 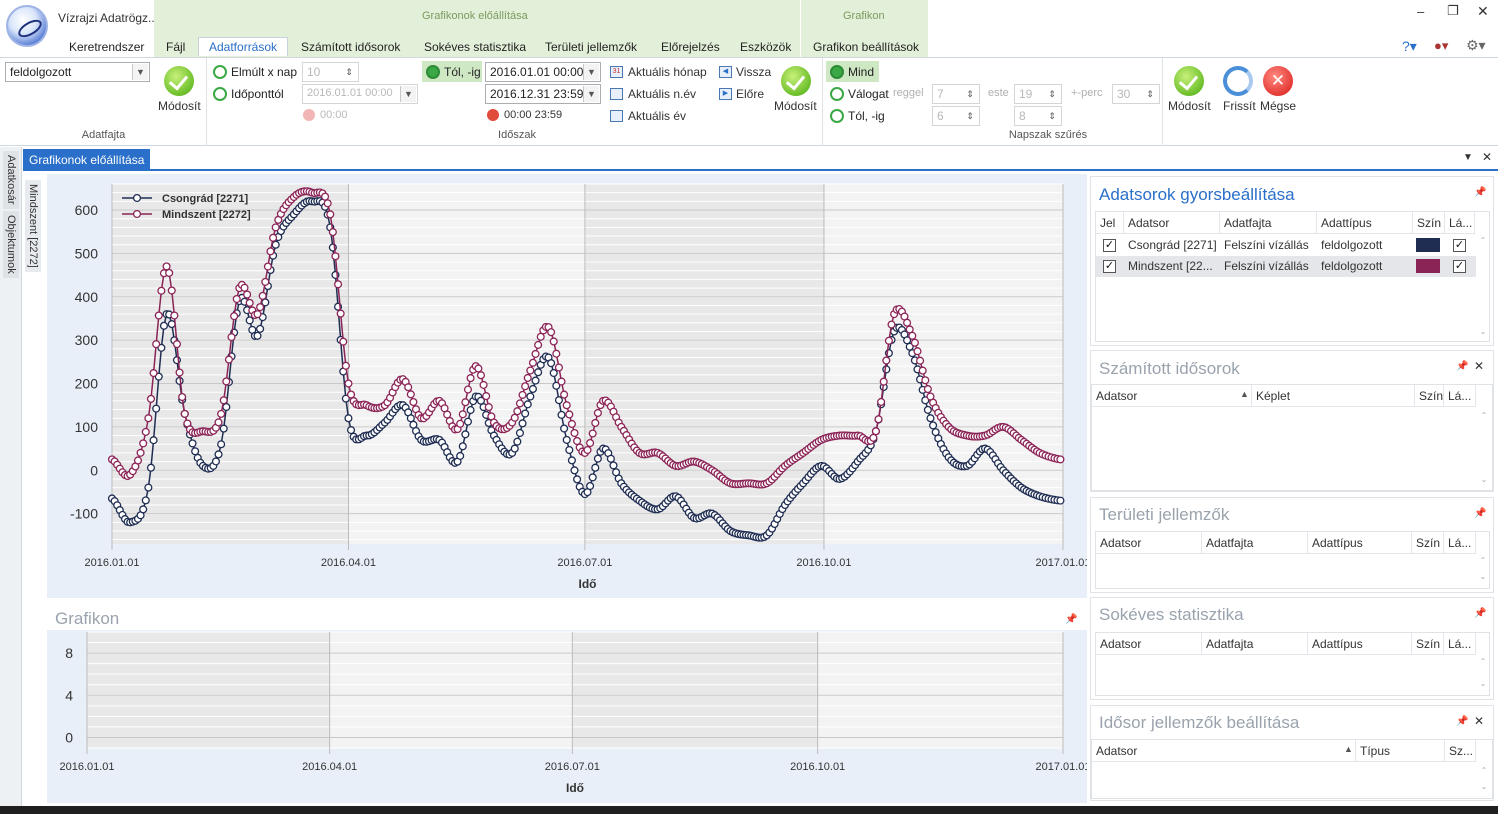 What do you see at coordinates (1038, 116) in the screenshot?
I see `napszak-to-input: 8 ⇕` at bounding box center [1038, 116].